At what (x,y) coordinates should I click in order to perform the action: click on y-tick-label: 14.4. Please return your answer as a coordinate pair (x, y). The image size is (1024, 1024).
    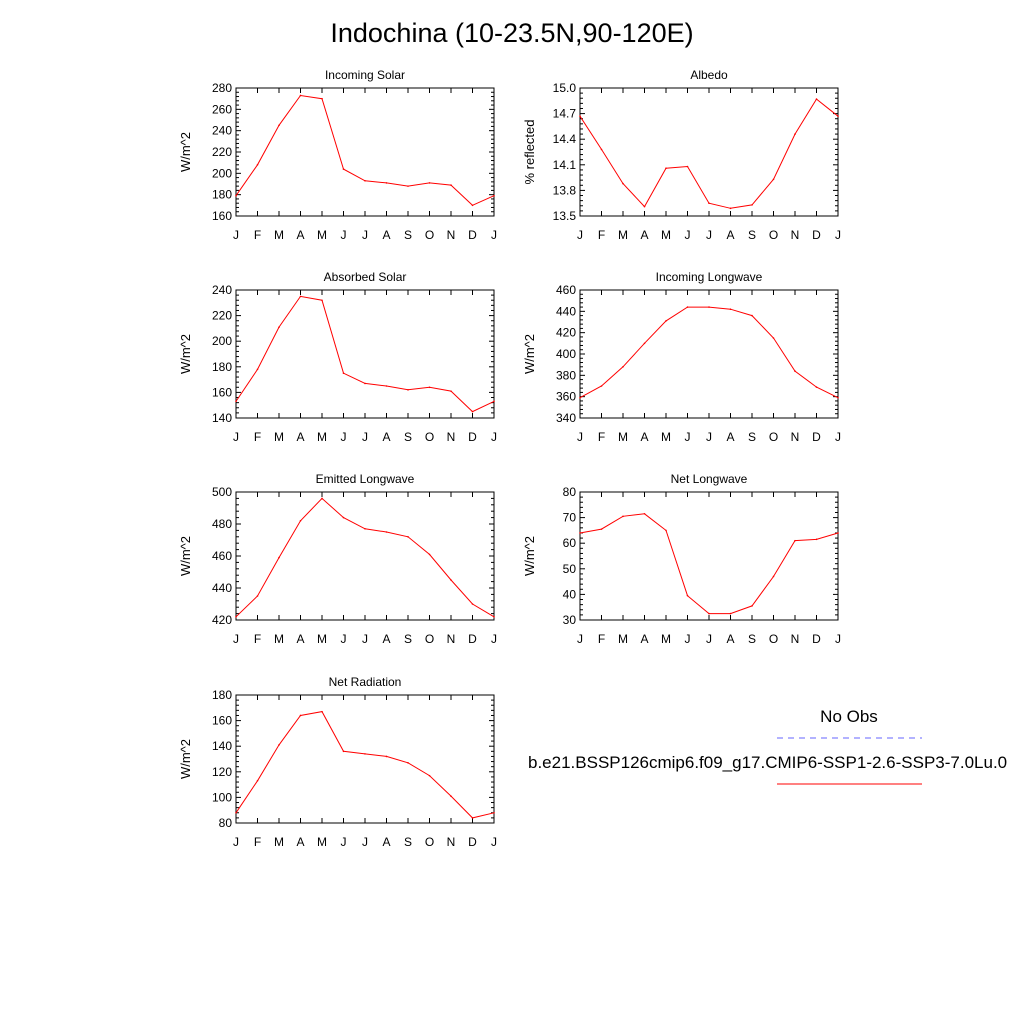
    Looking at the image, I should click on (565, 139).